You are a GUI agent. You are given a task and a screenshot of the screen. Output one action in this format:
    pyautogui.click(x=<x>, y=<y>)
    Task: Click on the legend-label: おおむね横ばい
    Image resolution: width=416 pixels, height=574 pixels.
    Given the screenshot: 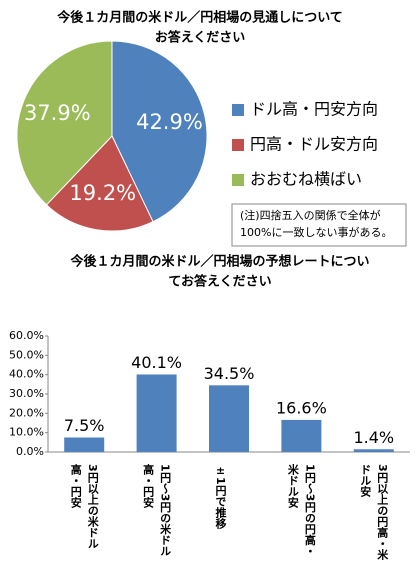 What is the action you would take?
    pyautogui.click(x=306, y=179)
    